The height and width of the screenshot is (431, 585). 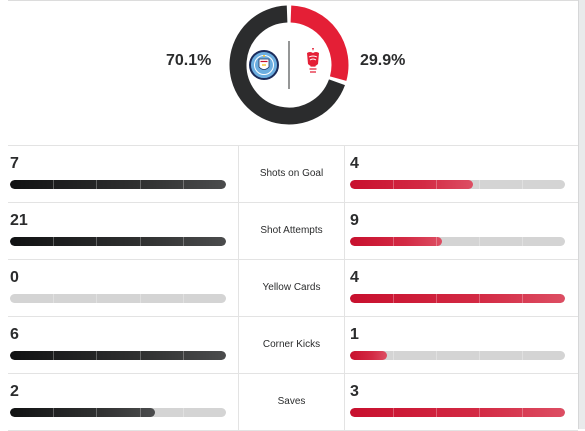 I want to click on possession-donut-chart, so click(x=289, y=65).